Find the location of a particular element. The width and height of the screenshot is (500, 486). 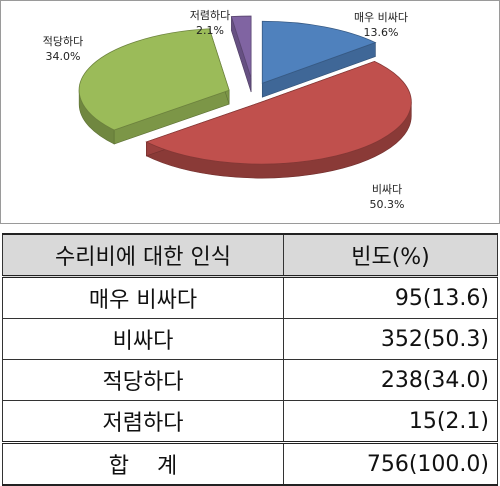

row-value: 352(50.3) is located at coordinates (390, 339).